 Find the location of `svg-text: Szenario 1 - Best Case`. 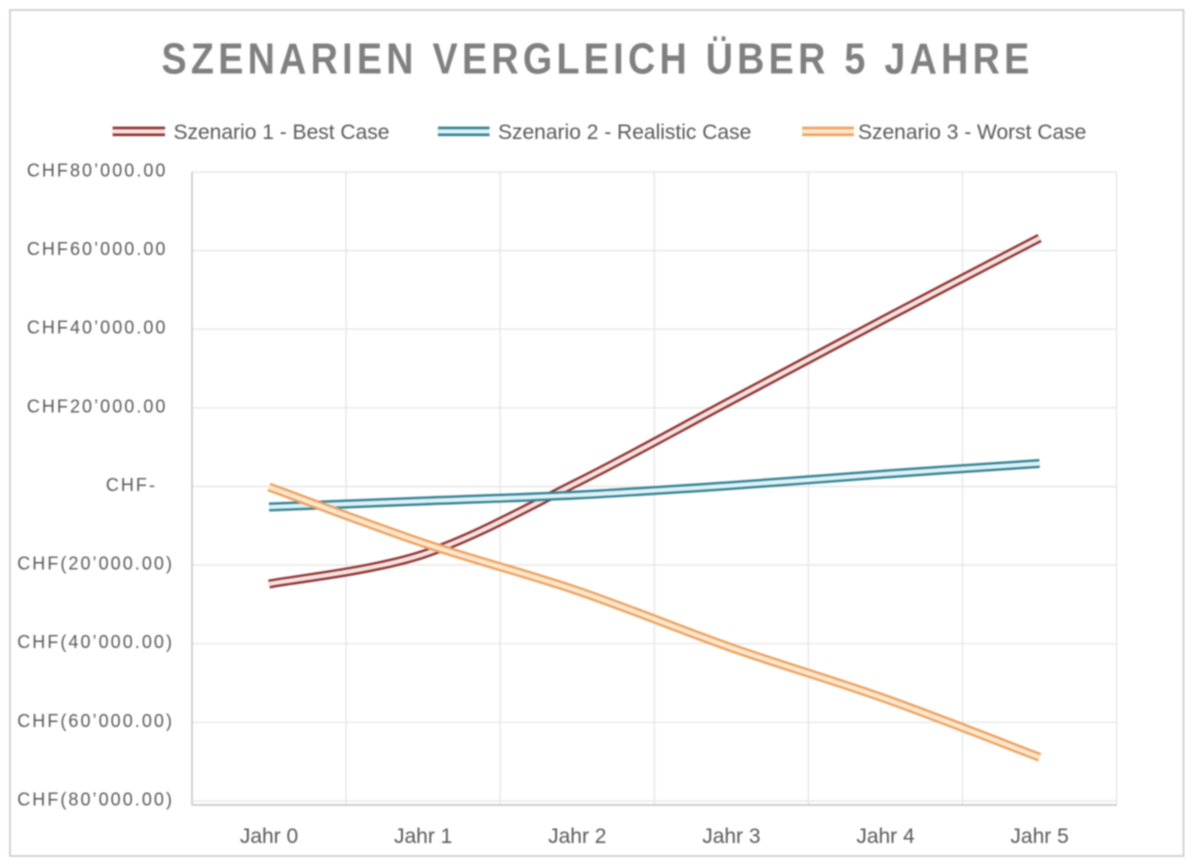

svg-text: Szenario 1 - Best Case is located at coordinates (282, 132).